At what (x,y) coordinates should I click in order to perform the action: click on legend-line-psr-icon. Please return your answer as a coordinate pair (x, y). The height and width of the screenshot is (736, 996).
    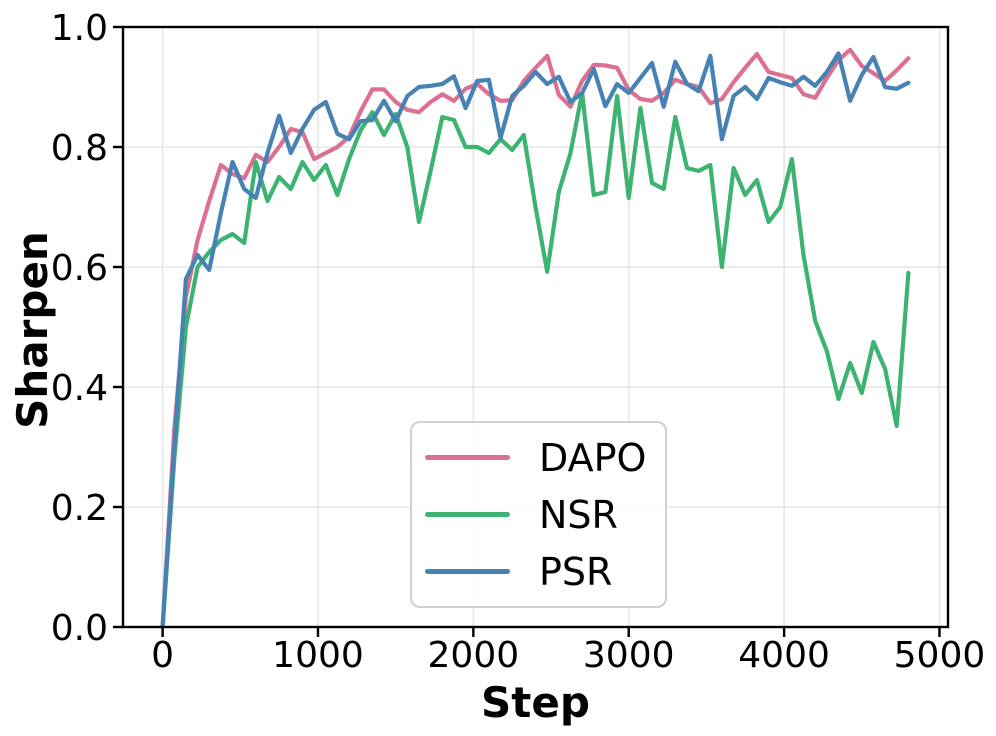
    Looking at the image, I should click on (467, 571).